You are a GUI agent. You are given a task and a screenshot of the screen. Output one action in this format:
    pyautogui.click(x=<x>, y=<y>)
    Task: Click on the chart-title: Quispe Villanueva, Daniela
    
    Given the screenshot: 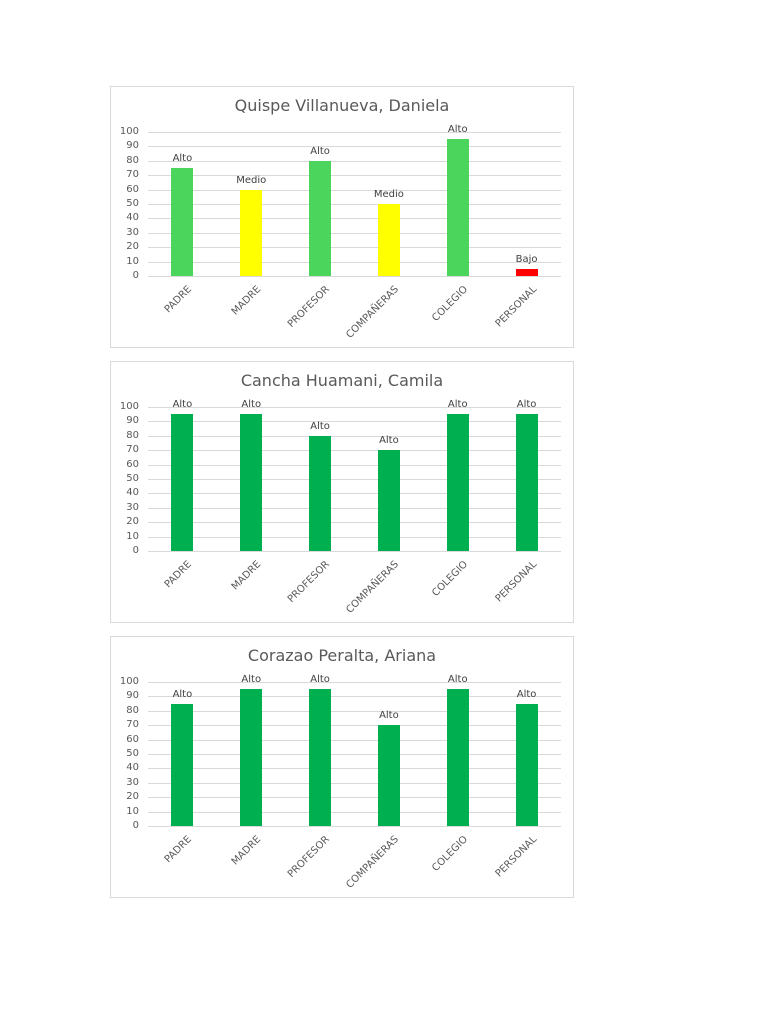 What is the action you would take?
    pyautogui.click(x=342, y=105)
    